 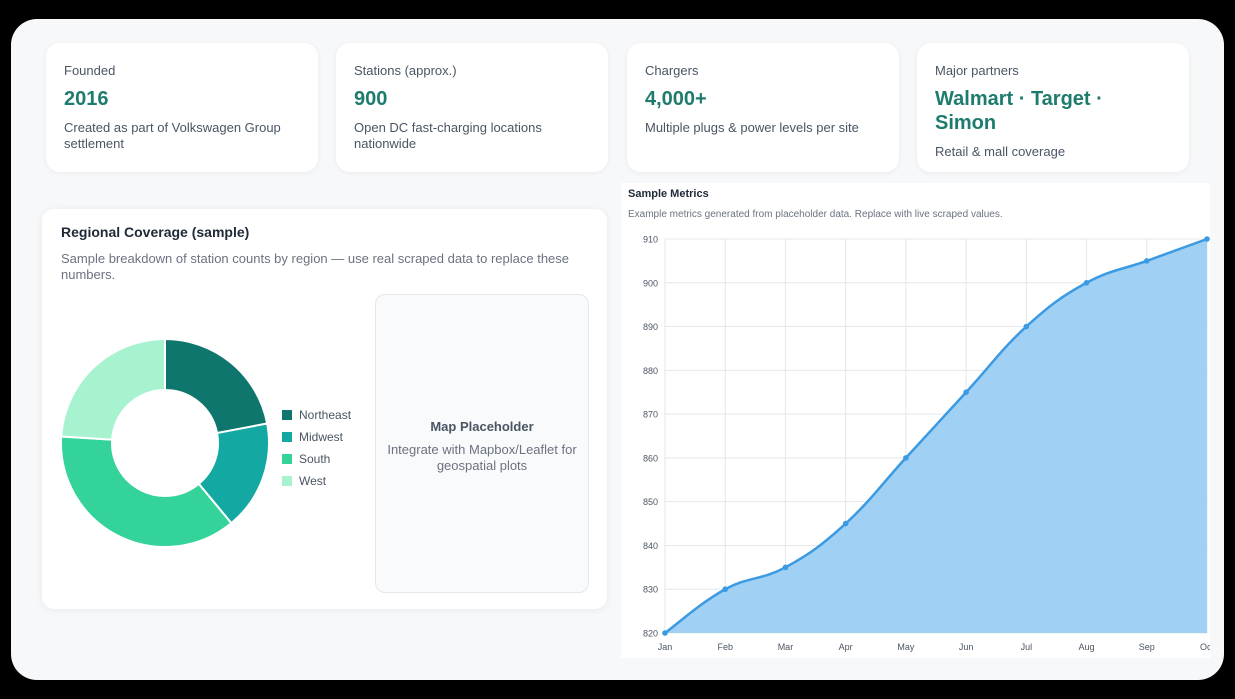 What do you see at coordinates (906, 647) in the screenshot?
I see `x-tick-label: May` at bounding box center [906, 647].